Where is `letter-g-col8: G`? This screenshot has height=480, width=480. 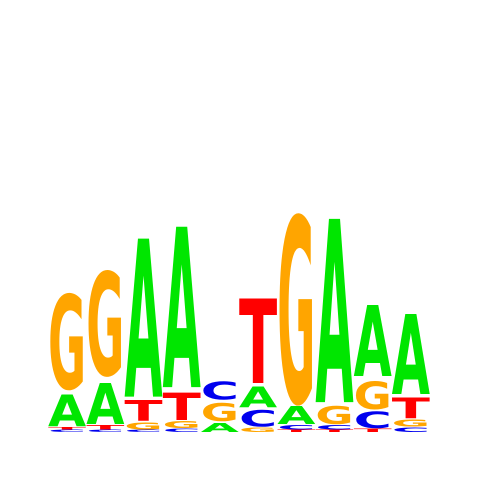 letter-g-col8: G is located at coordinates (334, 415).